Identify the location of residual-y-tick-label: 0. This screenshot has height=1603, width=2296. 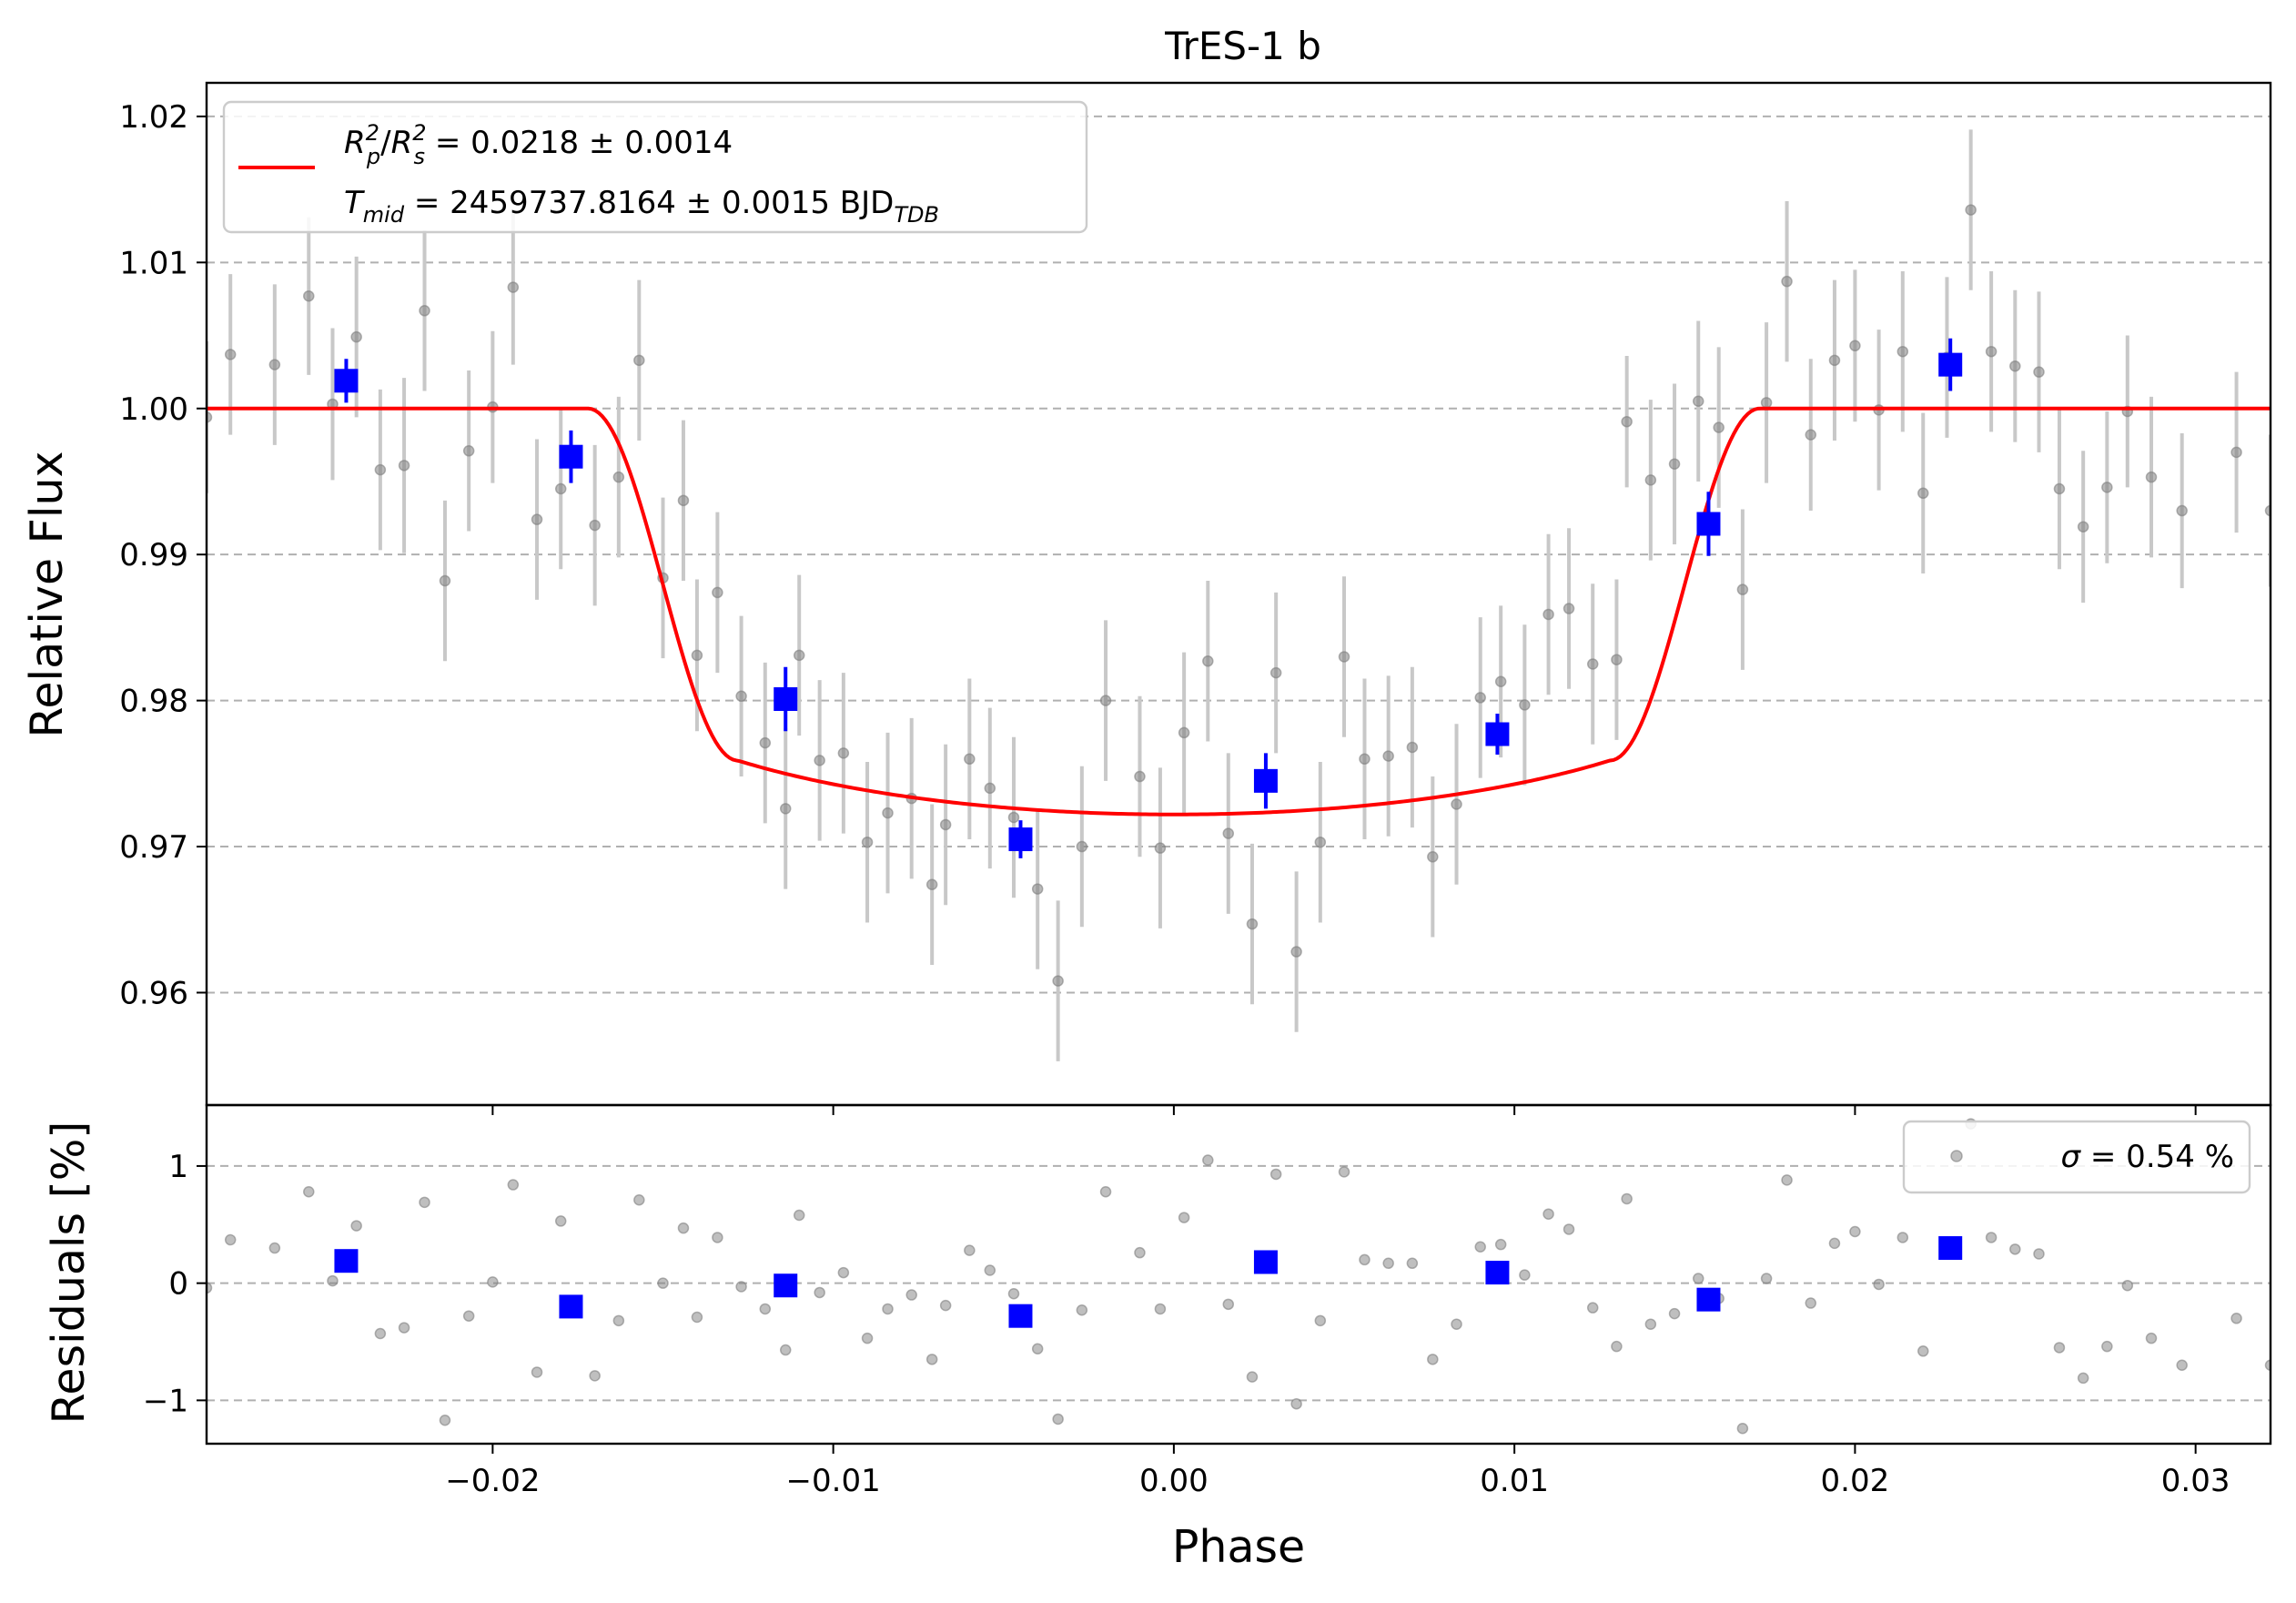
(178, 1284).